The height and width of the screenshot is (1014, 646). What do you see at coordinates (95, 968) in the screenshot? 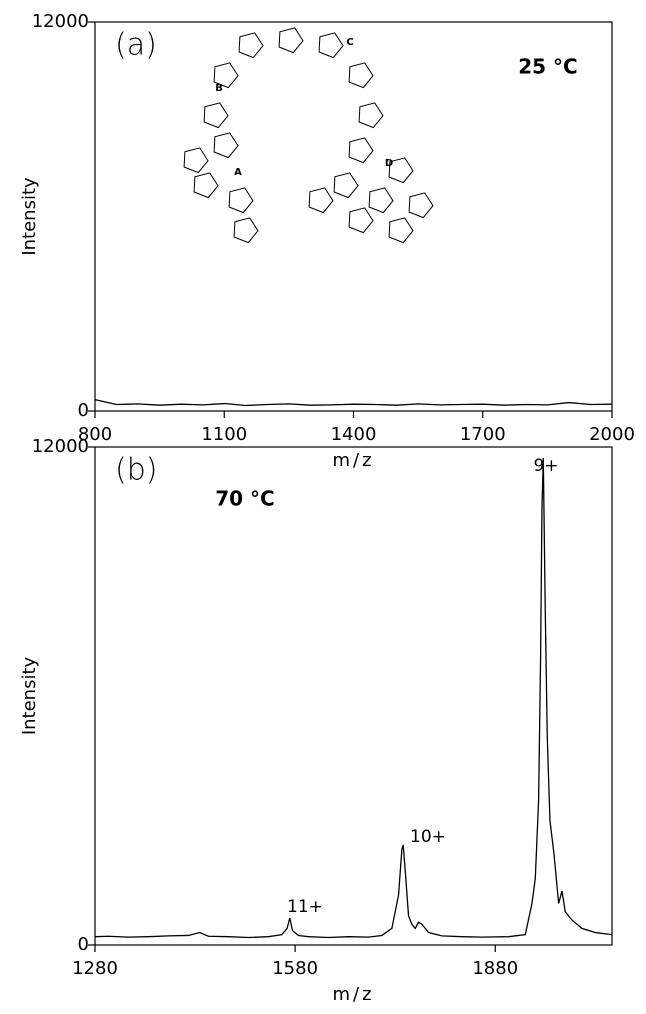
I see `x-tick-label: 1280` at bounding box center [95, 968].